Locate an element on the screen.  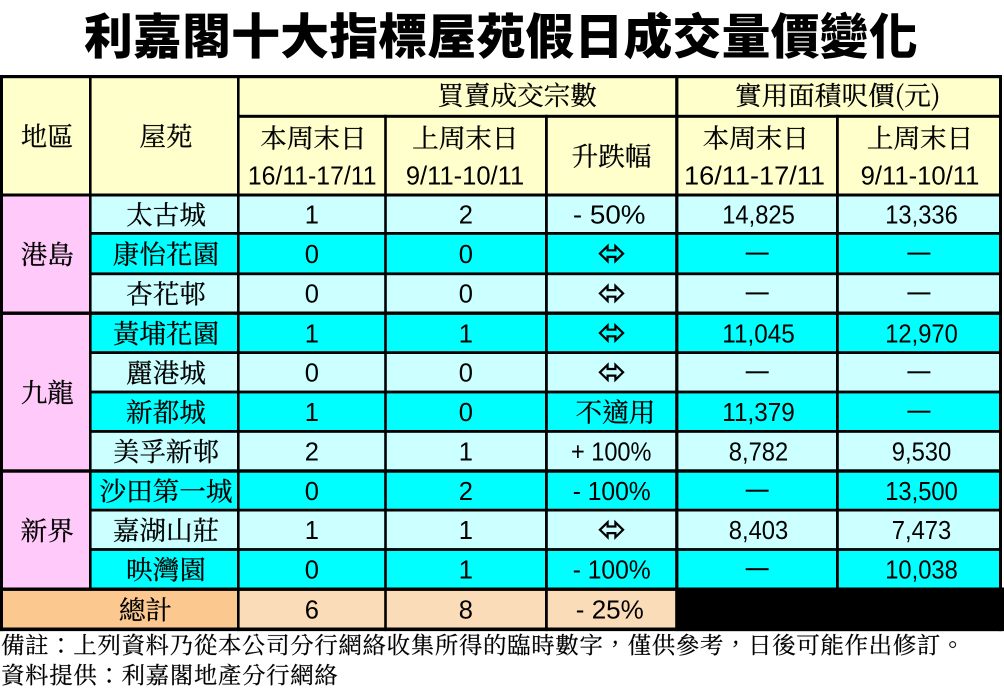
svg-text: 6 is located at coordinates (312, 611).